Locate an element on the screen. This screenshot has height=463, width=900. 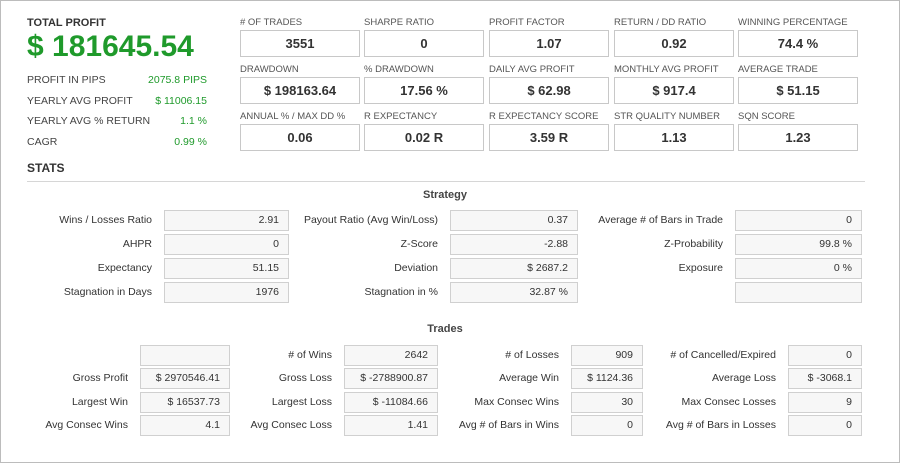
metric-profit-factor: PROFIT FACTOR 1.07 is located at coordinates (549, 37).